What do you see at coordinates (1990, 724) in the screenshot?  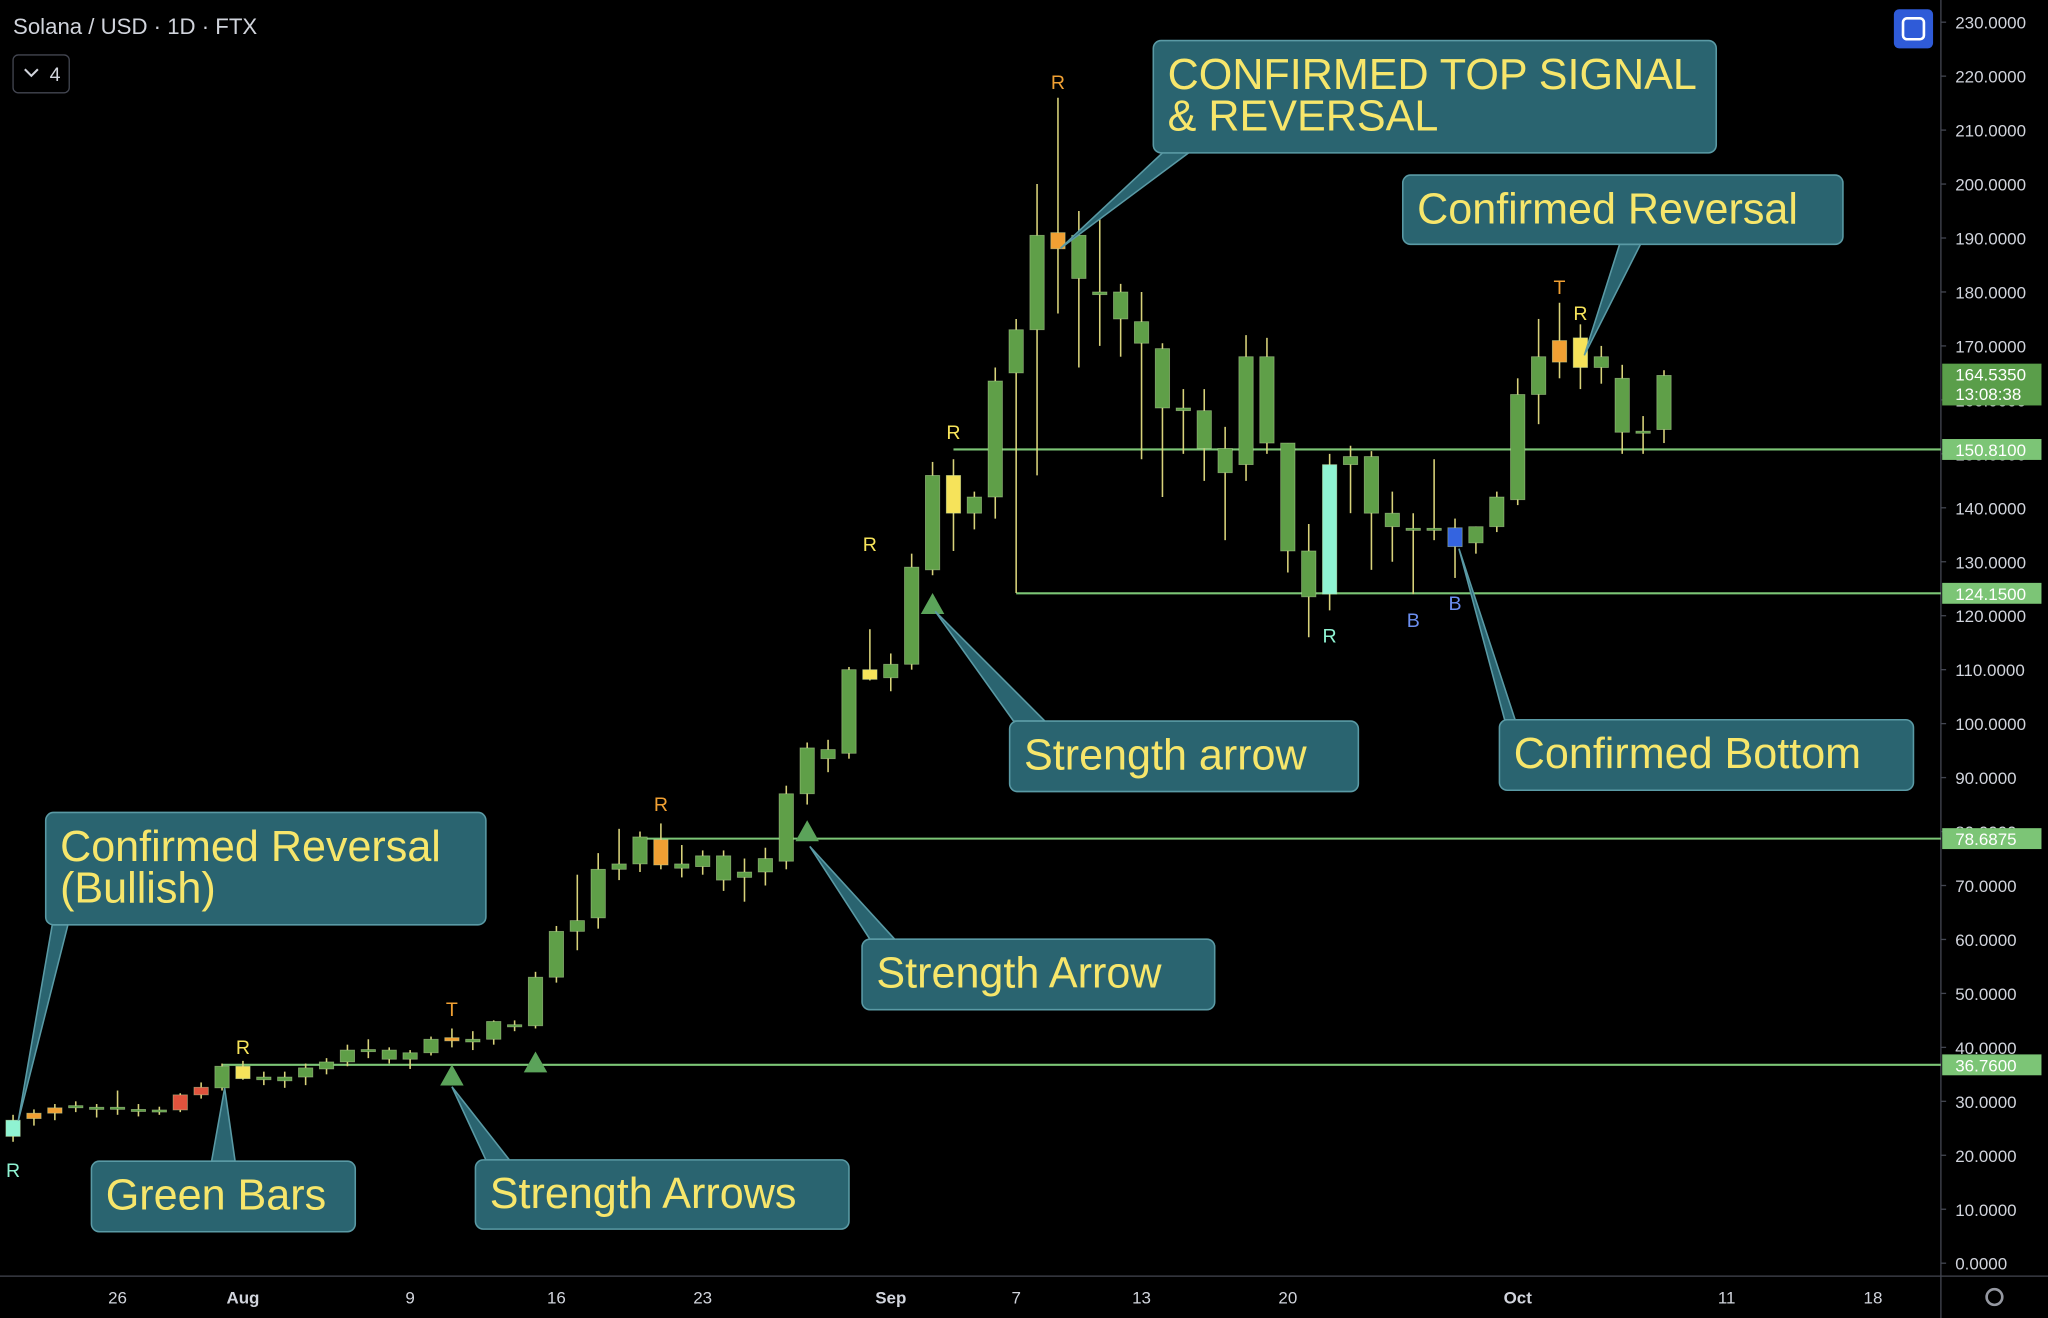 I see `y-tick-label: 100.0000` at bounding box center [1990, 724].